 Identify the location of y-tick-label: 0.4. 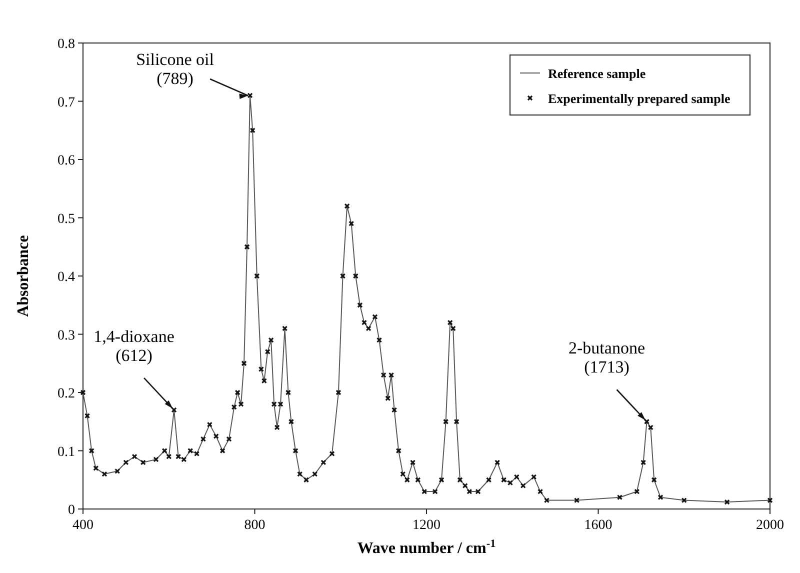
(66, 277).